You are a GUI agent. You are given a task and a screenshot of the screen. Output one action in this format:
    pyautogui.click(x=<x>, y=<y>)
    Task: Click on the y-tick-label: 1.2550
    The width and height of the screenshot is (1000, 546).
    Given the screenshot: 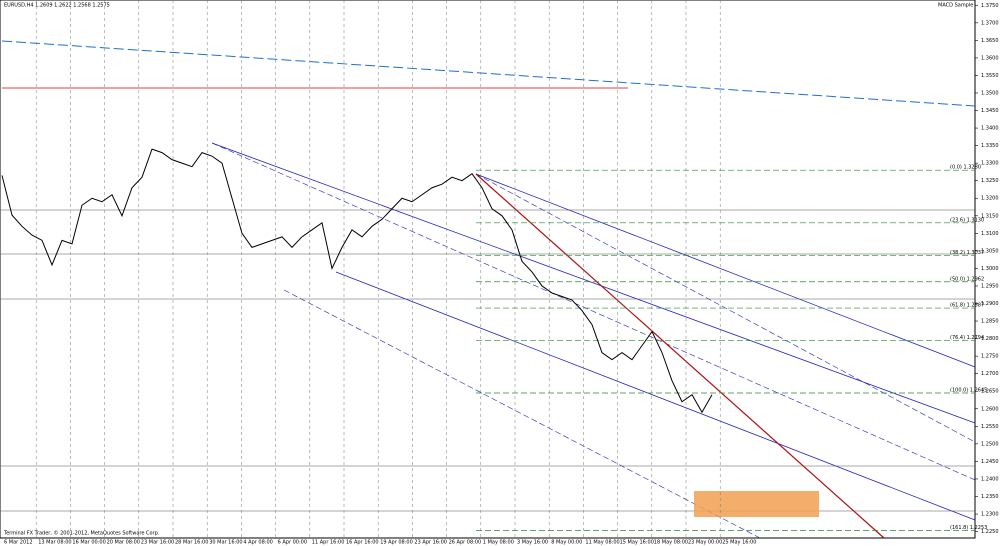 What is the action you would take?
    pyautogui.click(x=990, y=427)
    